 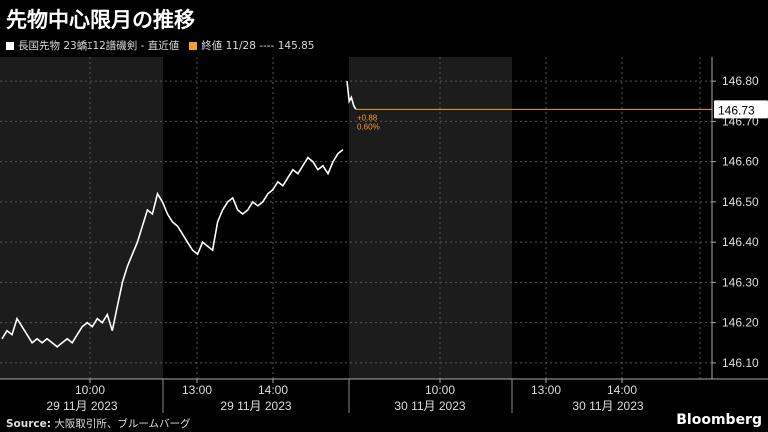 I want to click on last-value-tag, so click(x=741, y=109).